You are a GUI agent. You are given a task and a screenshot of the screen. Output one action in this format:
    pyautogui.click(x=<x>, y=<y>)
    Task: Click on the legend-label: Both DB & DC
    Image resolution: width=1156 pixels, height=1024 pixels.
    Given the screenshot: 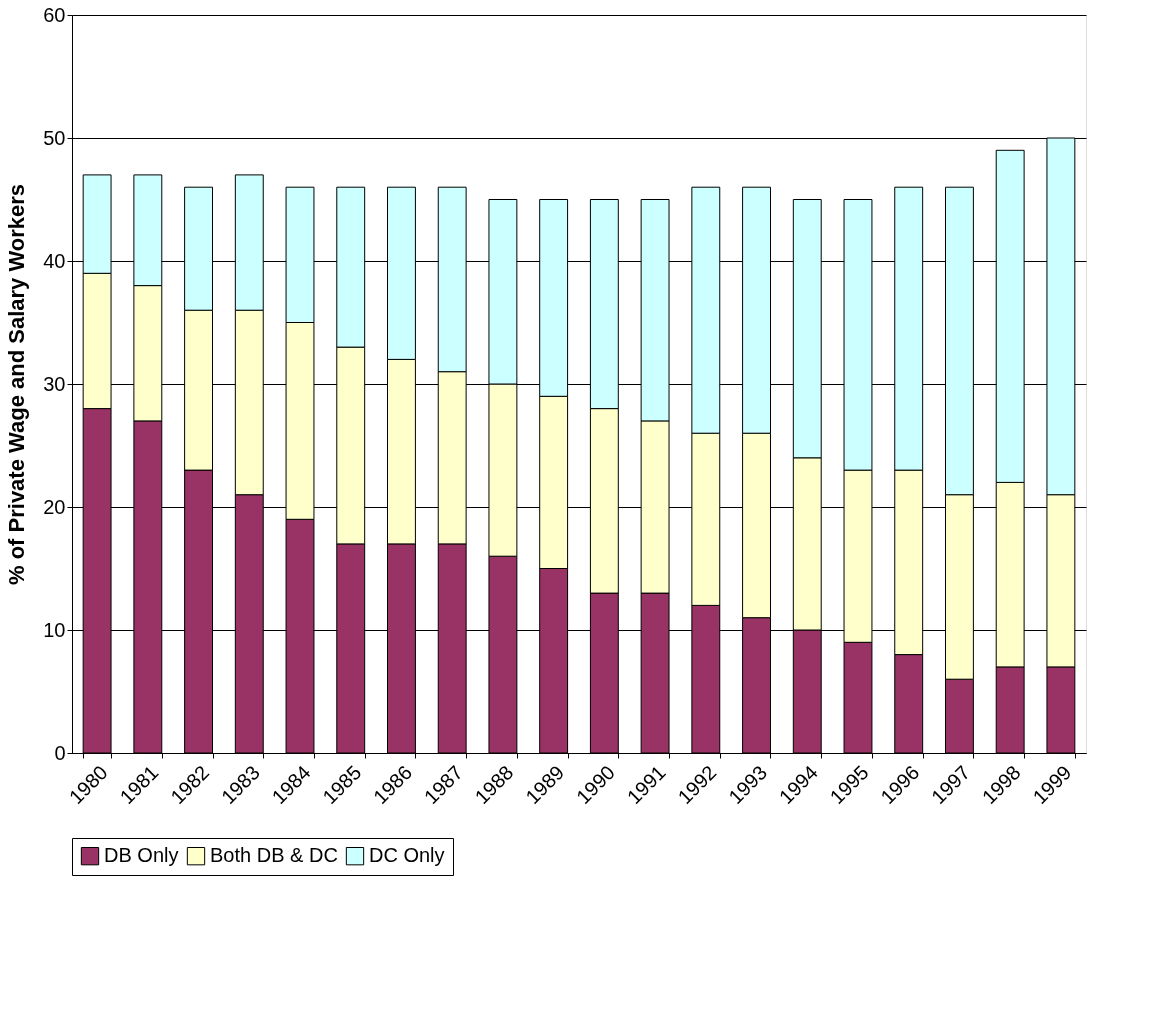 What is the action you would take?
    pyautogui.click(x=274, y=855)
    